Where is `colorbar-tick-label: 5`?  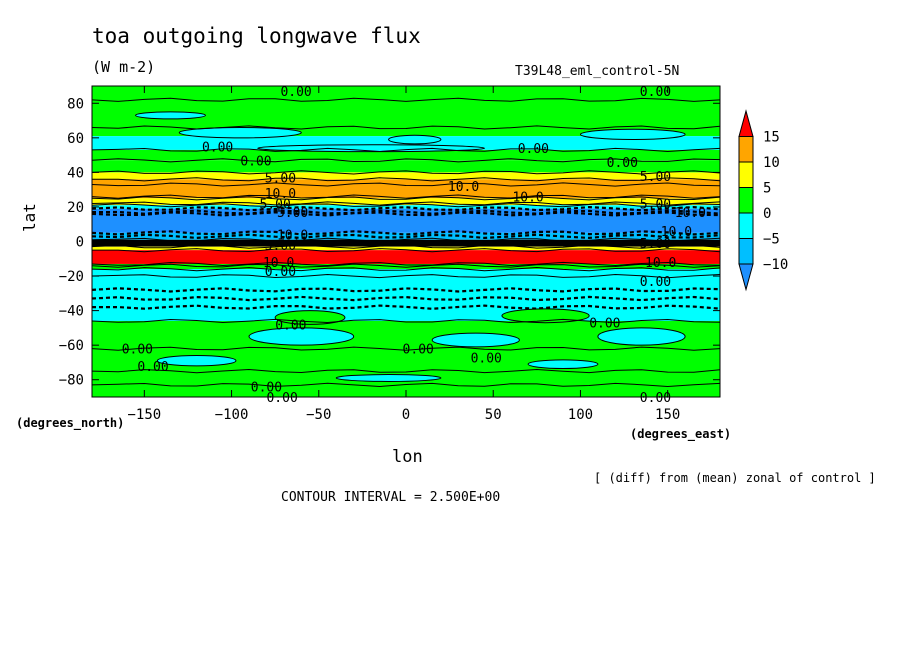 colorbar-tick-label: 5 is located at coordinates (767, 189).